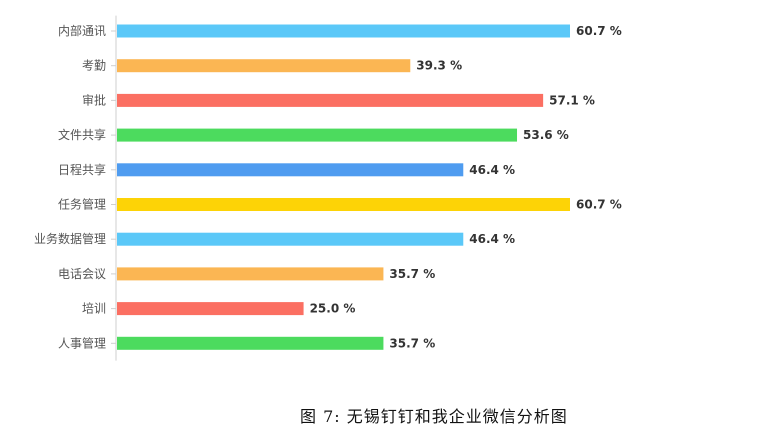  I want to click on category-label: 考勤, so click(94, 66).